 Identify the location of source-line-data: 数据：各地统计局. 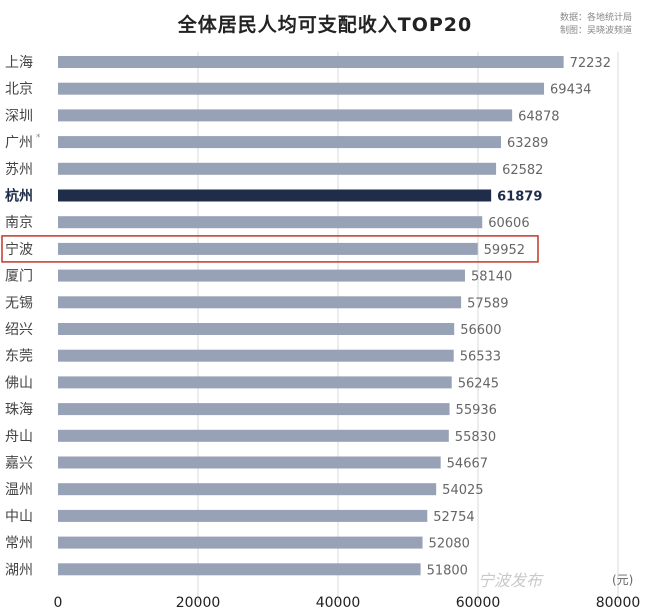
(596, 18).